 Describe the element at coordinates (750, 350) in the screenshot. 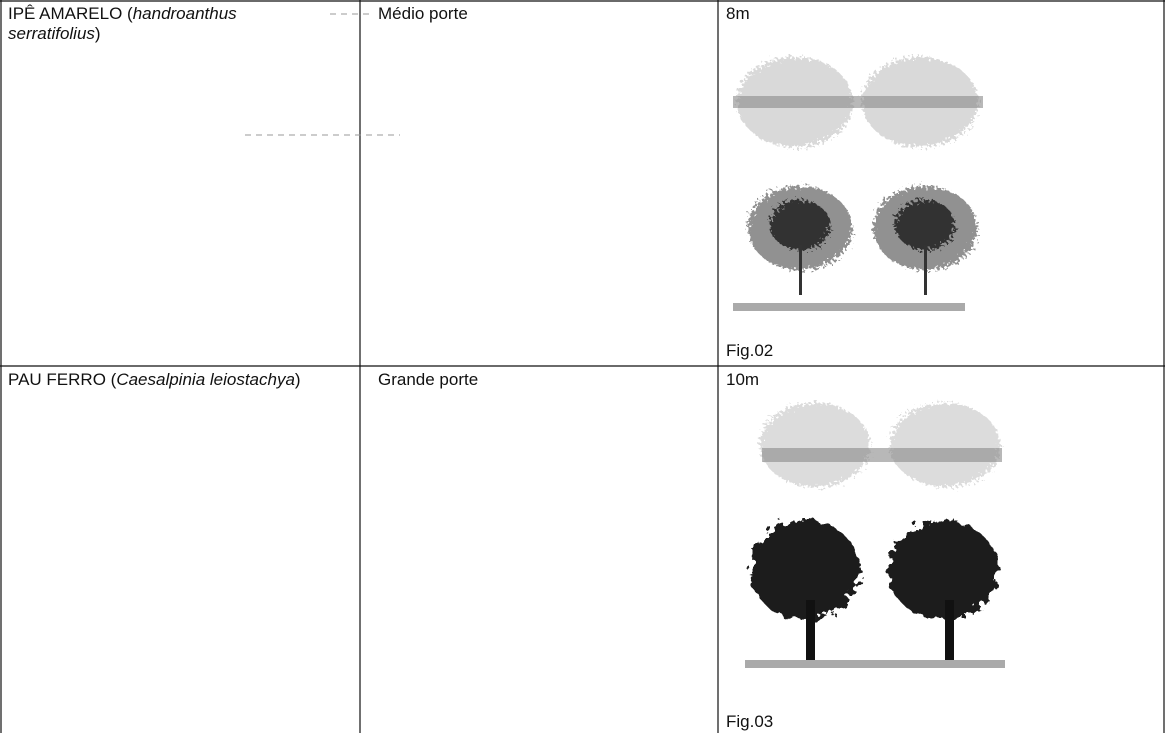

I see `figure-caption: Fig.02` at that location.